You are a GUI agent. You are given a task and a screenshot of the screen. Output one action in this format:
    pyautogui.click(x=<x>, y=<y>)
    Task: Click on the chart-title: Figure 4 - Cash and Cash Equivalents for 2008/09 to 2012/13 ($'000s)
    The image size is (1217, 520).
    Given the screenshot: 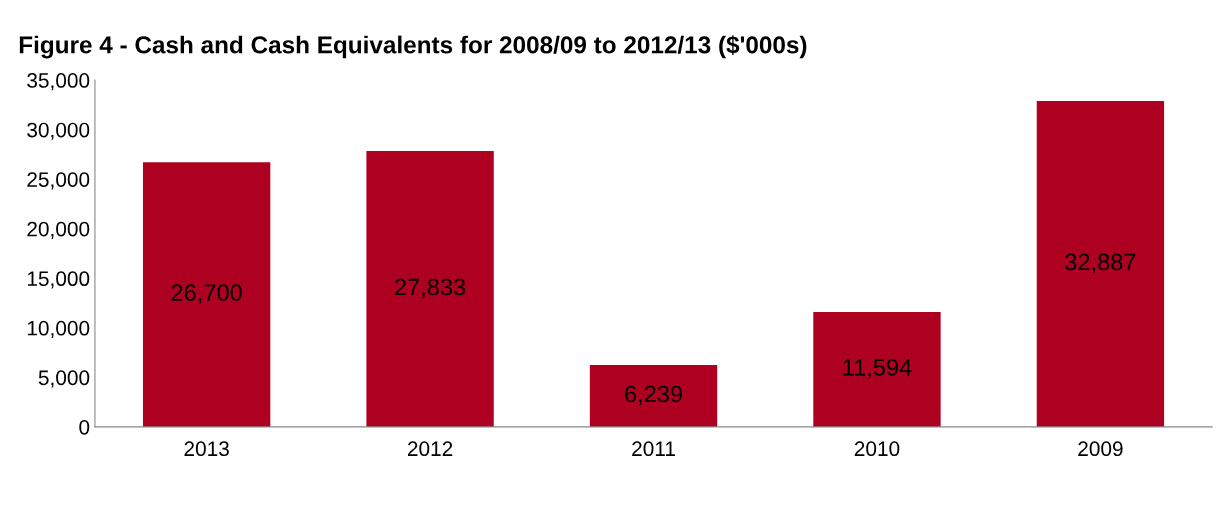 What is the action you would take?
    pyautogui.click(x=413, y=47)
    